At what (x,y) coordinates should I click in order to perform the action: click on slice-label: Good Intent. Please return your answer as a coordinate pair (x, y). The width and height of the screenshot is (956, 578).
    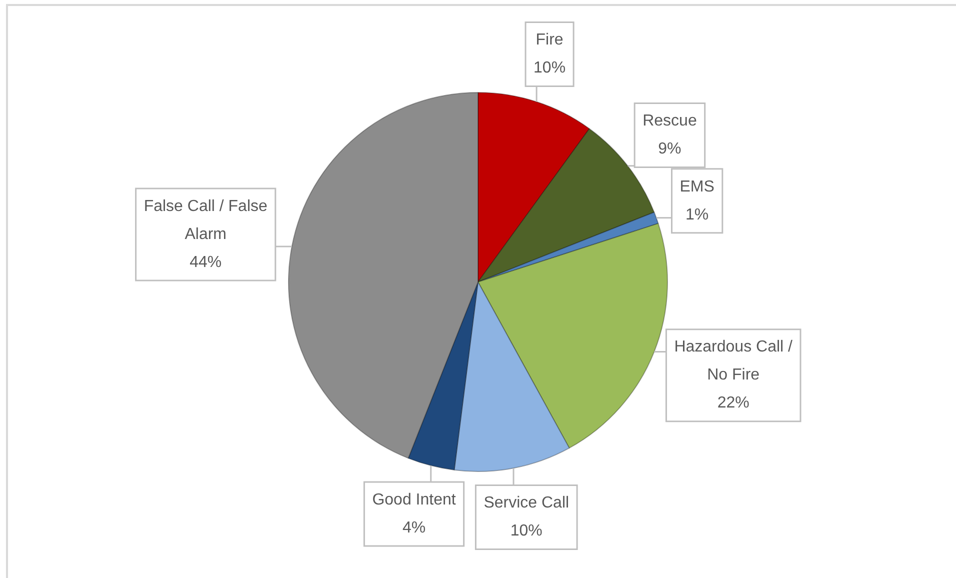
    Looking at the image, I should click on (414, 499).